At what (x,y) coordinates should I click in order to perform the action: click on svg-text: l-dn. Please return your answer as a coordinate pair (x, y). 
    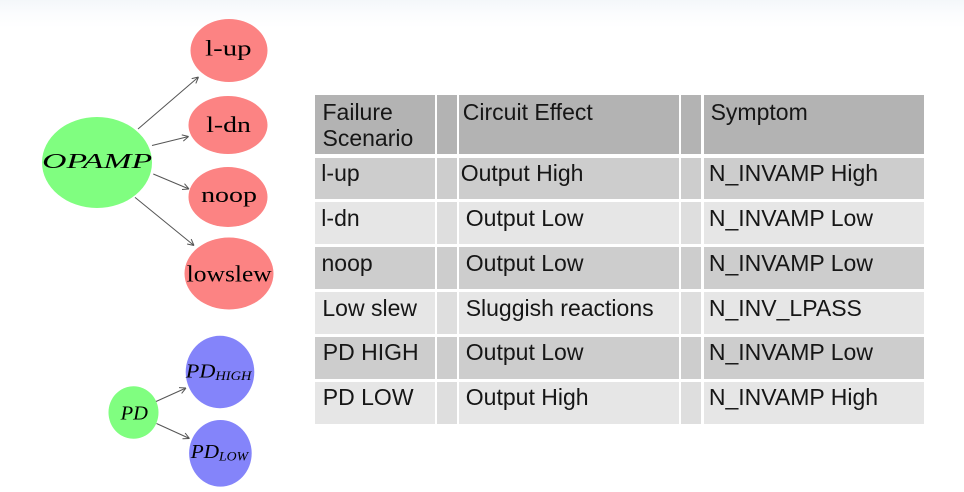
    Looking at the image, I should click on (228, 126).